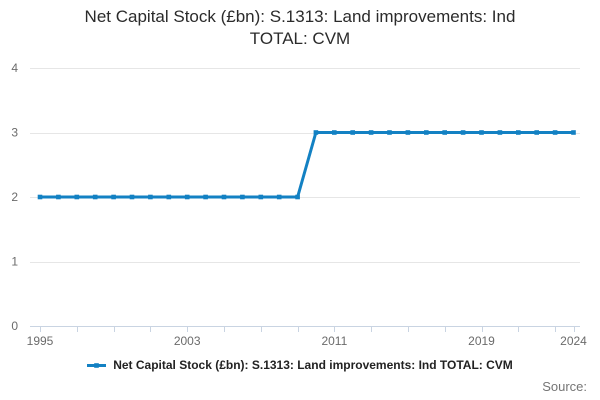 The image size is (600, 400). I want to click on x-axis-tick-label: 2011, so click(334, 341).